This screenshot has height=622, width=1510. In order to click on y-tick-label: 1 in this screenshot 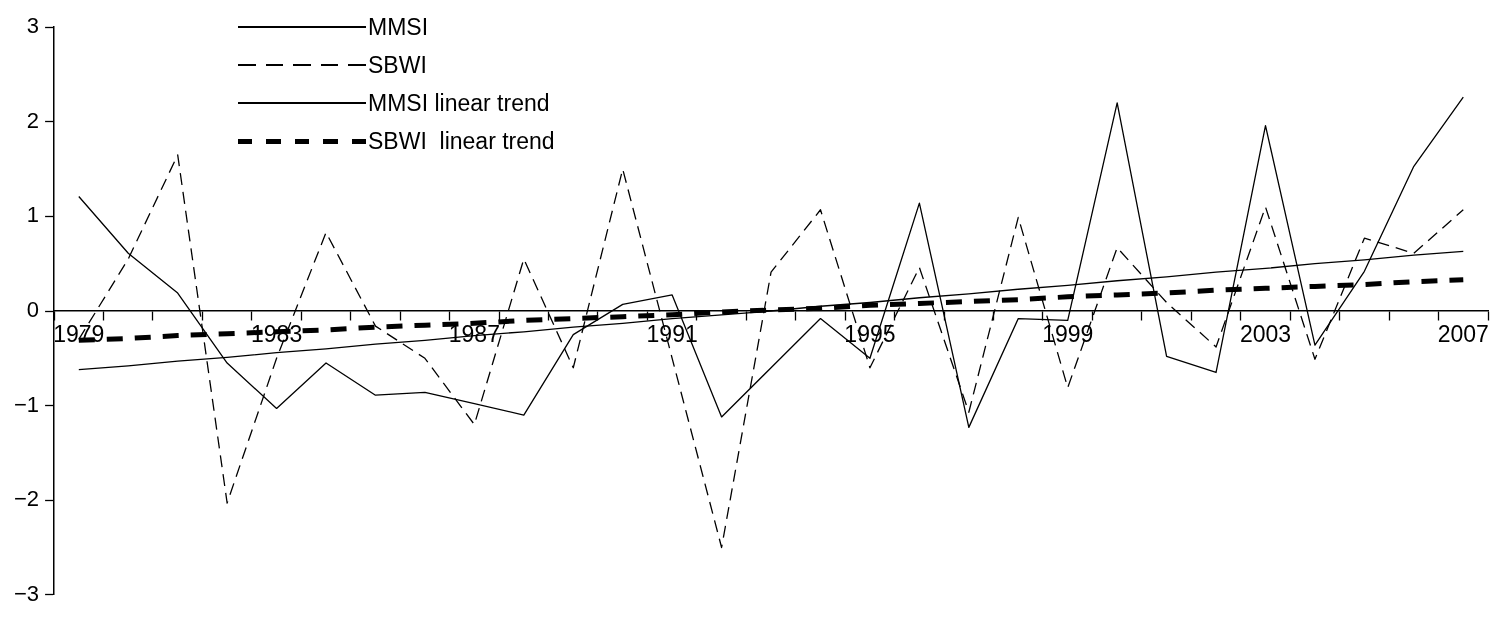, I will do `click(33, 215)`.